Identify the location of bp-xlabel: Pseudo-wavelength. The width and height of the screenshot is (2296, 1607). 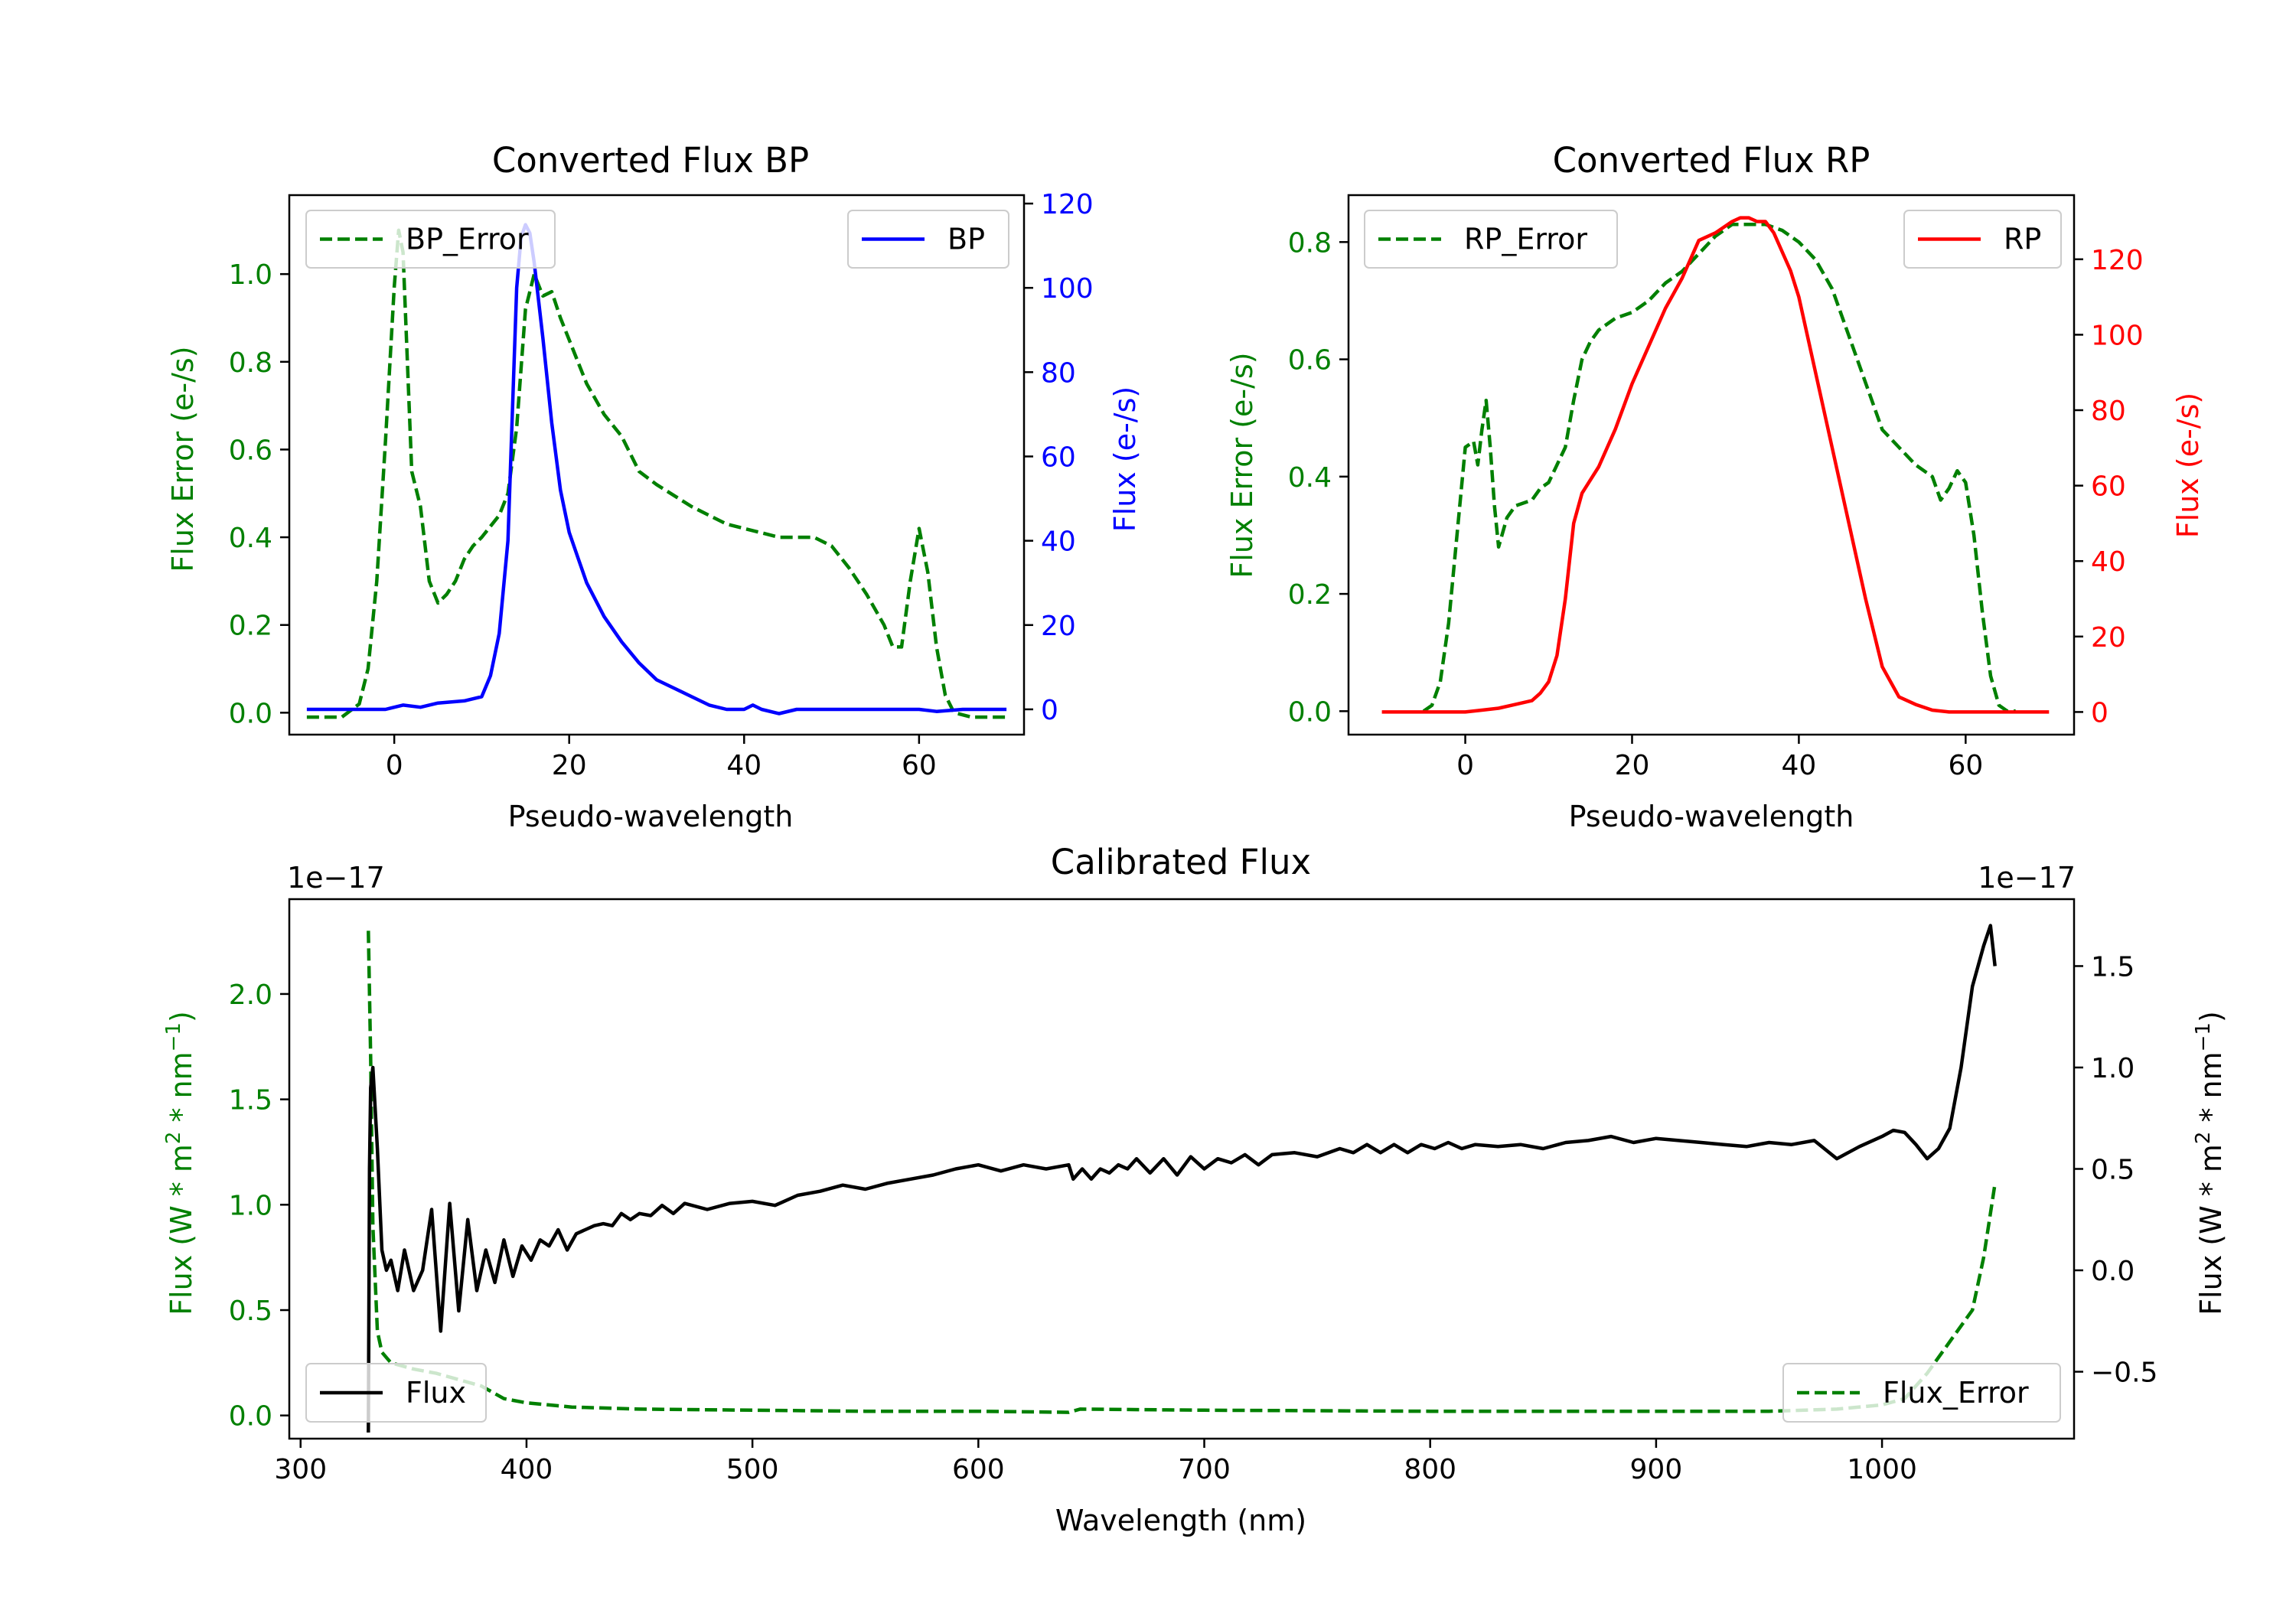
(651, 817).